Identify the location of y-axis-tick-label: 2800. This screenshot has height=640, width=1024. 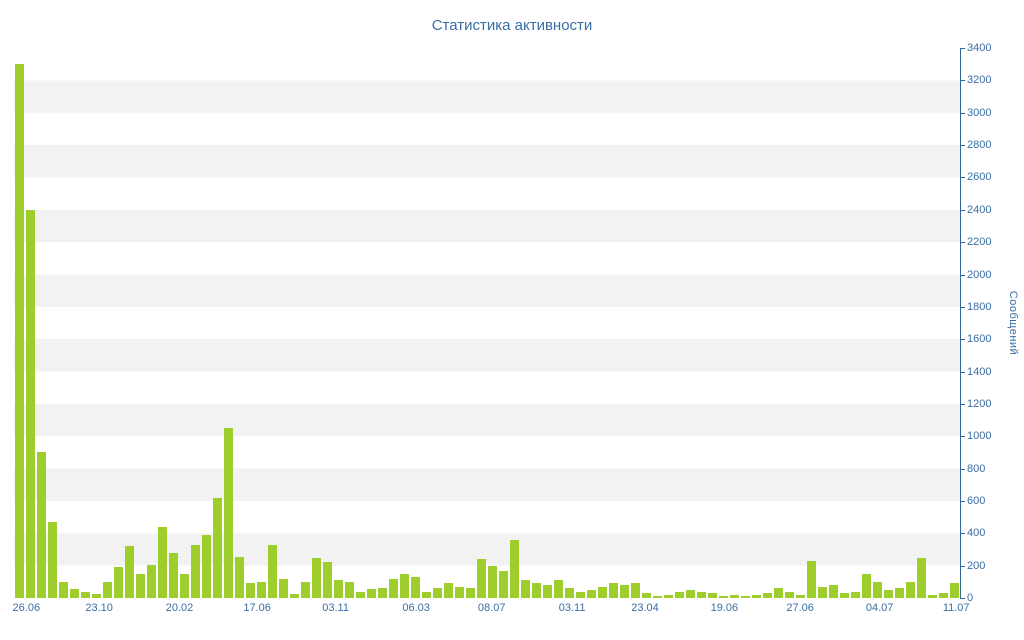
(979, 145).